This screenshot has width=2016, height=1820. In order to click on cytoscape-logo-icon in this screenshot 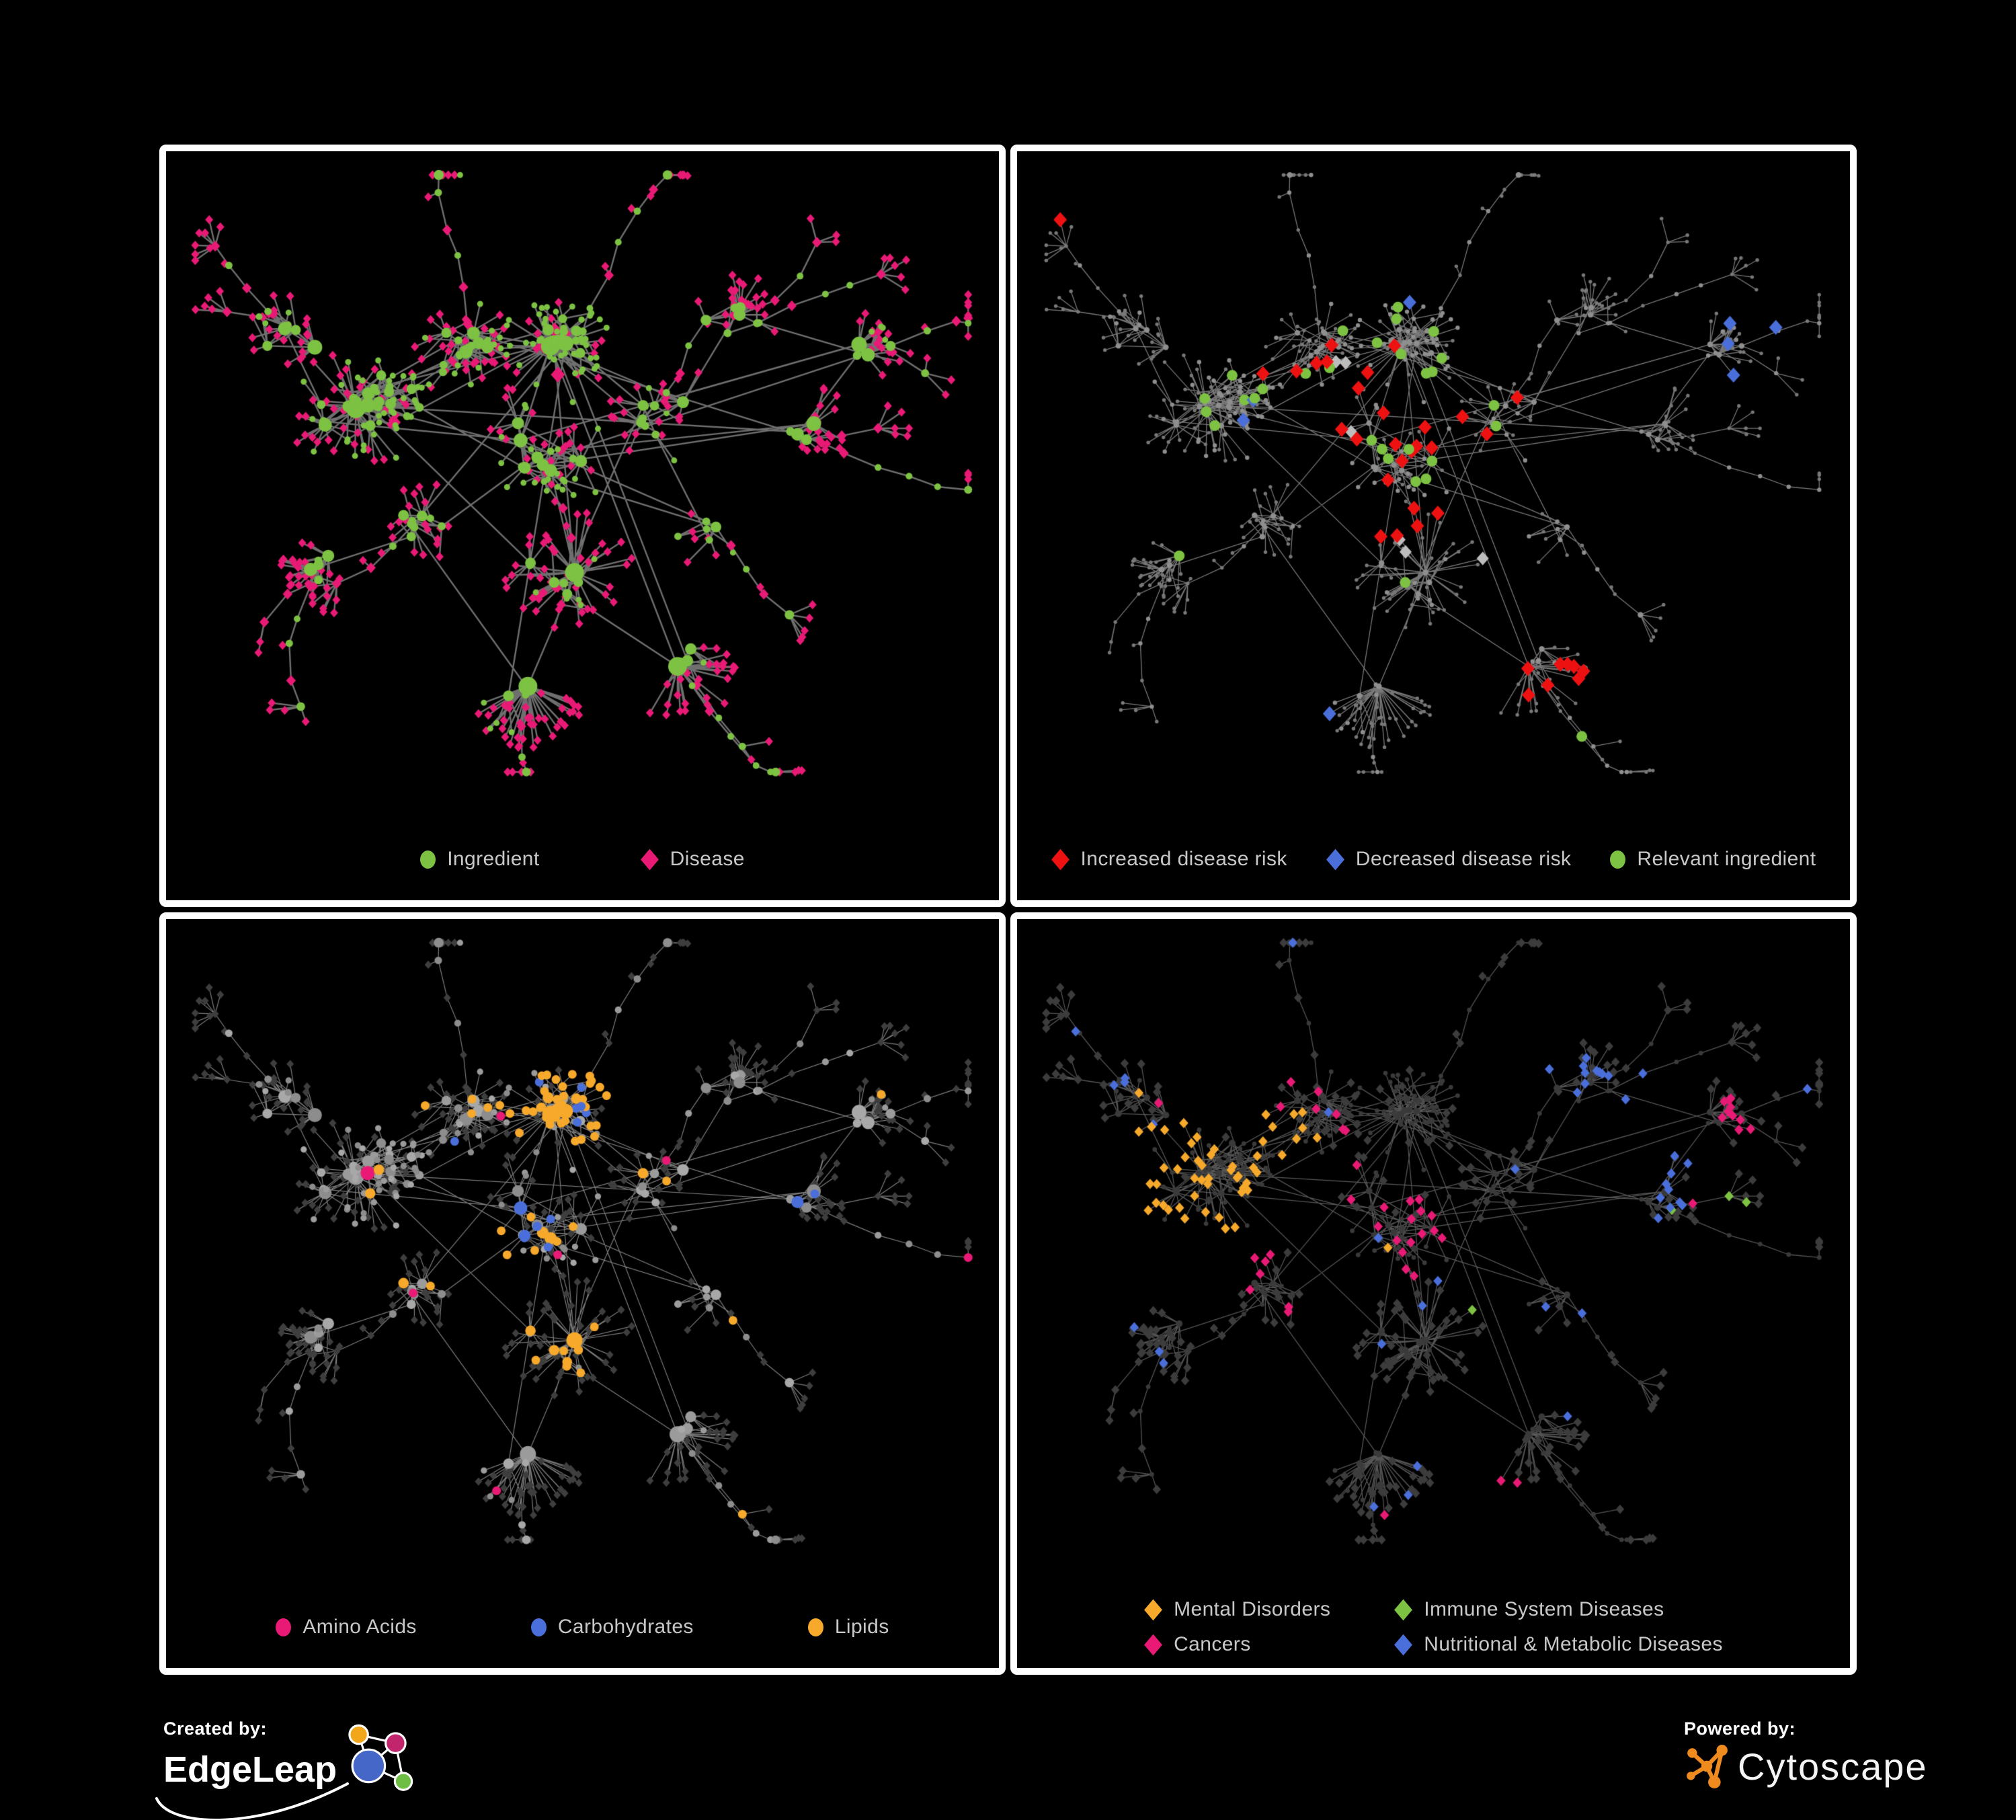, I will do `click(1707, 1766)`.